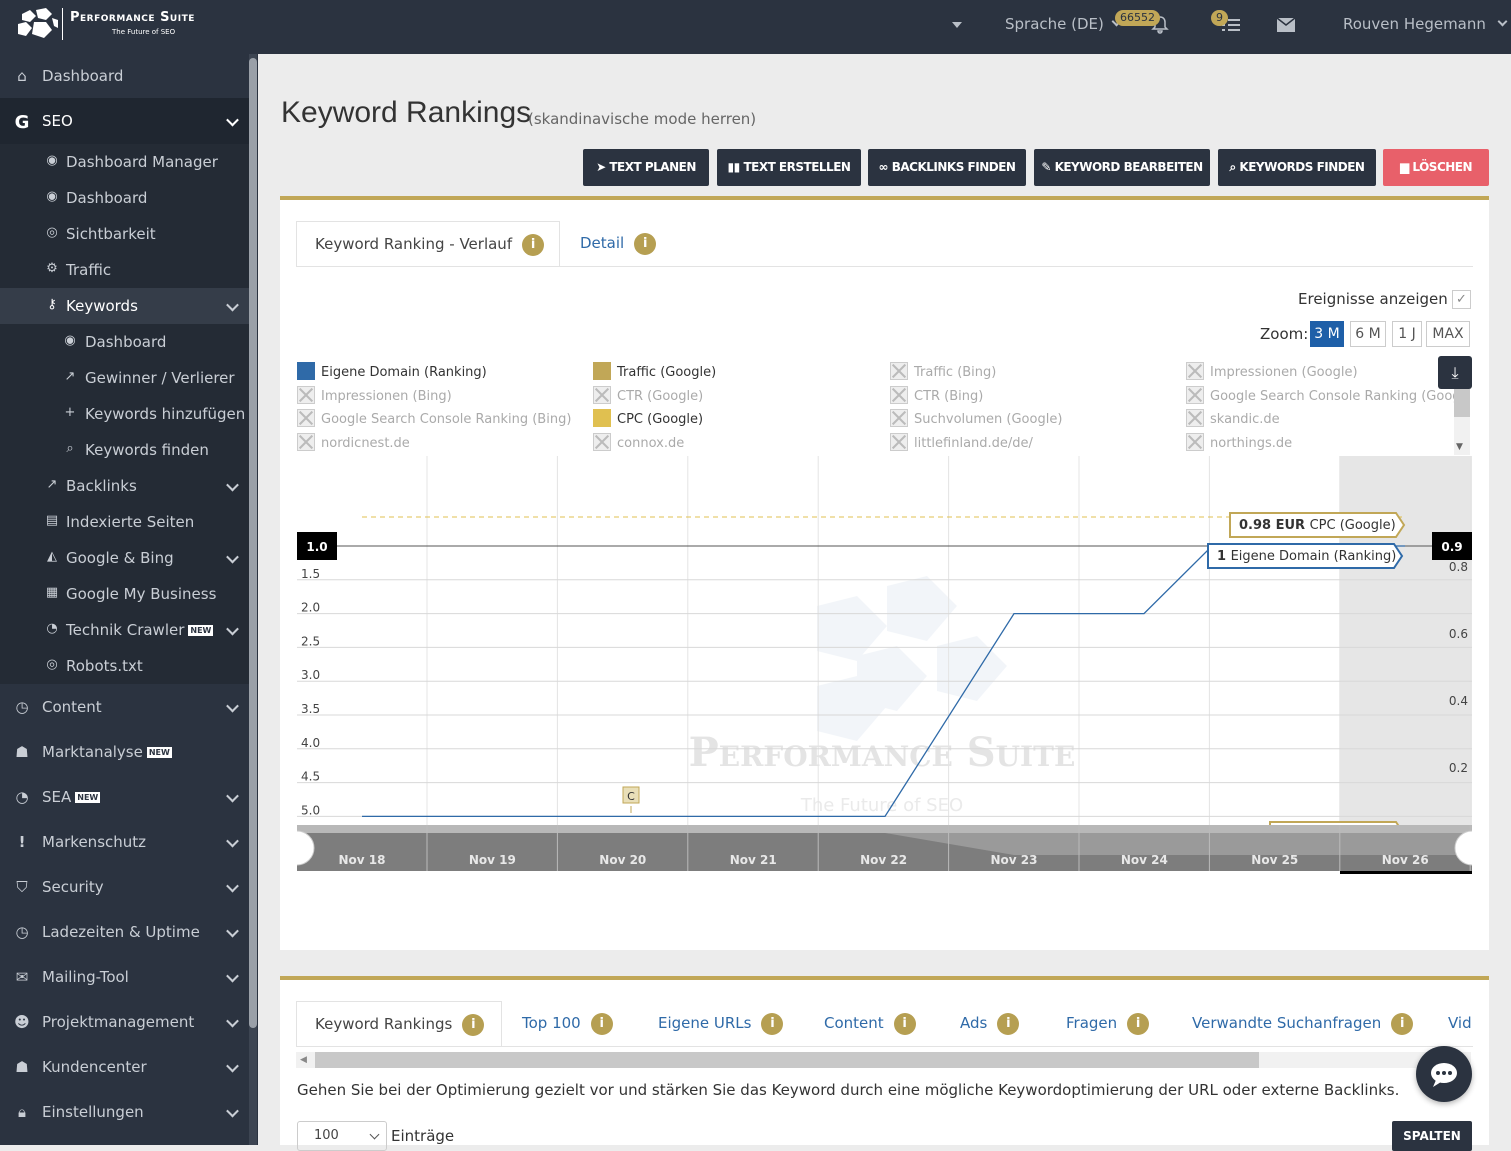  I want to click on y-right-tick: 0.8, so click(1458, 567).